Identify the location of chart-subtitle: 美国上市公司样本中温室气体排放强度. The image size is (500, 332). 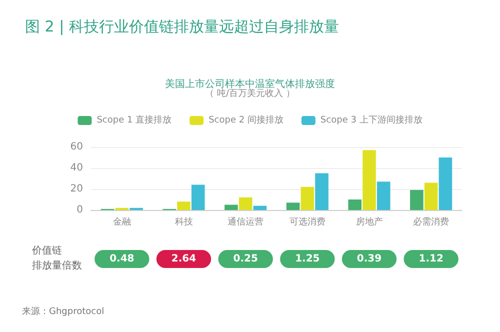
(250, 84).